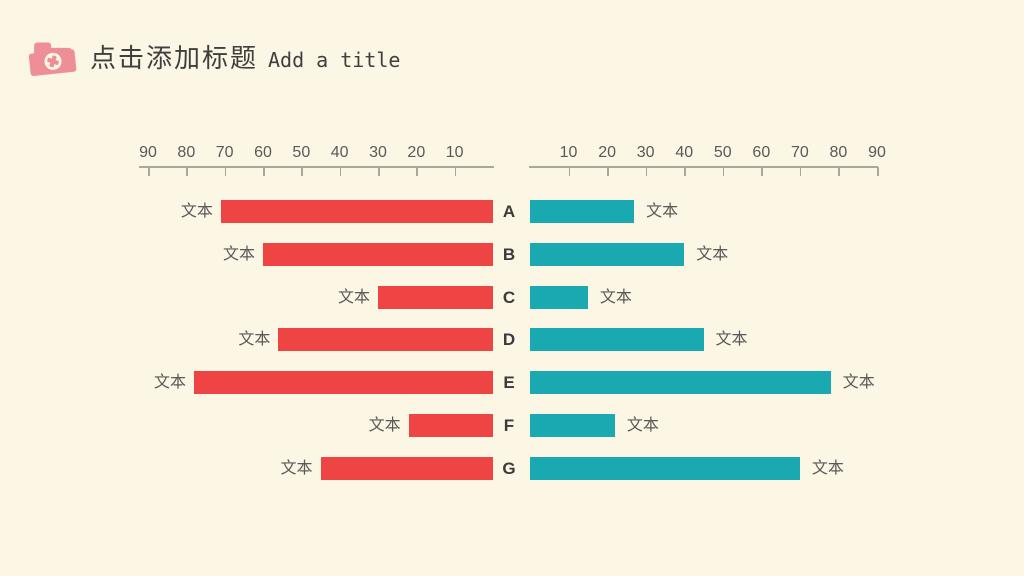  What do you see at coordinates (385, 340) in the screenshot?
I see `bar-left-D` at bounding box center [385, 340].